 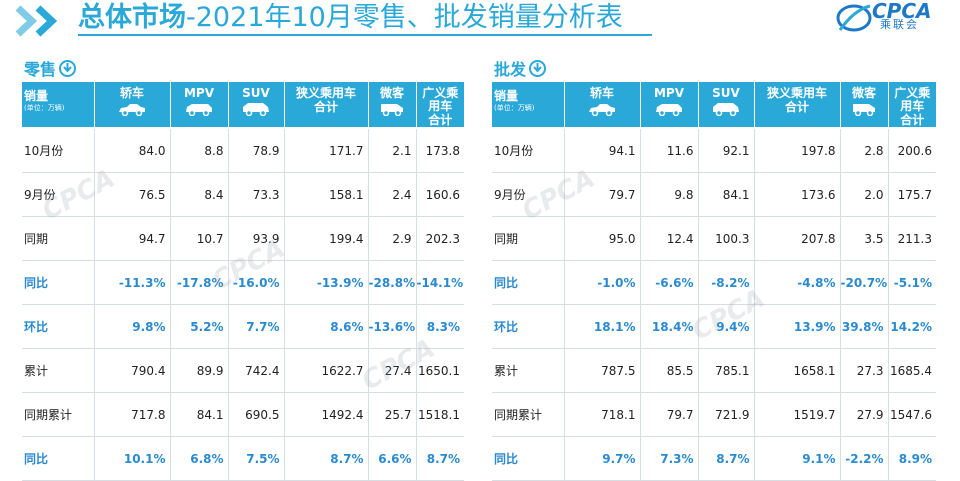 What do you see at coordinates (199, 458) in the screenshot?
I see `table-cell: 6.8%` at bounding box center [199, 458].